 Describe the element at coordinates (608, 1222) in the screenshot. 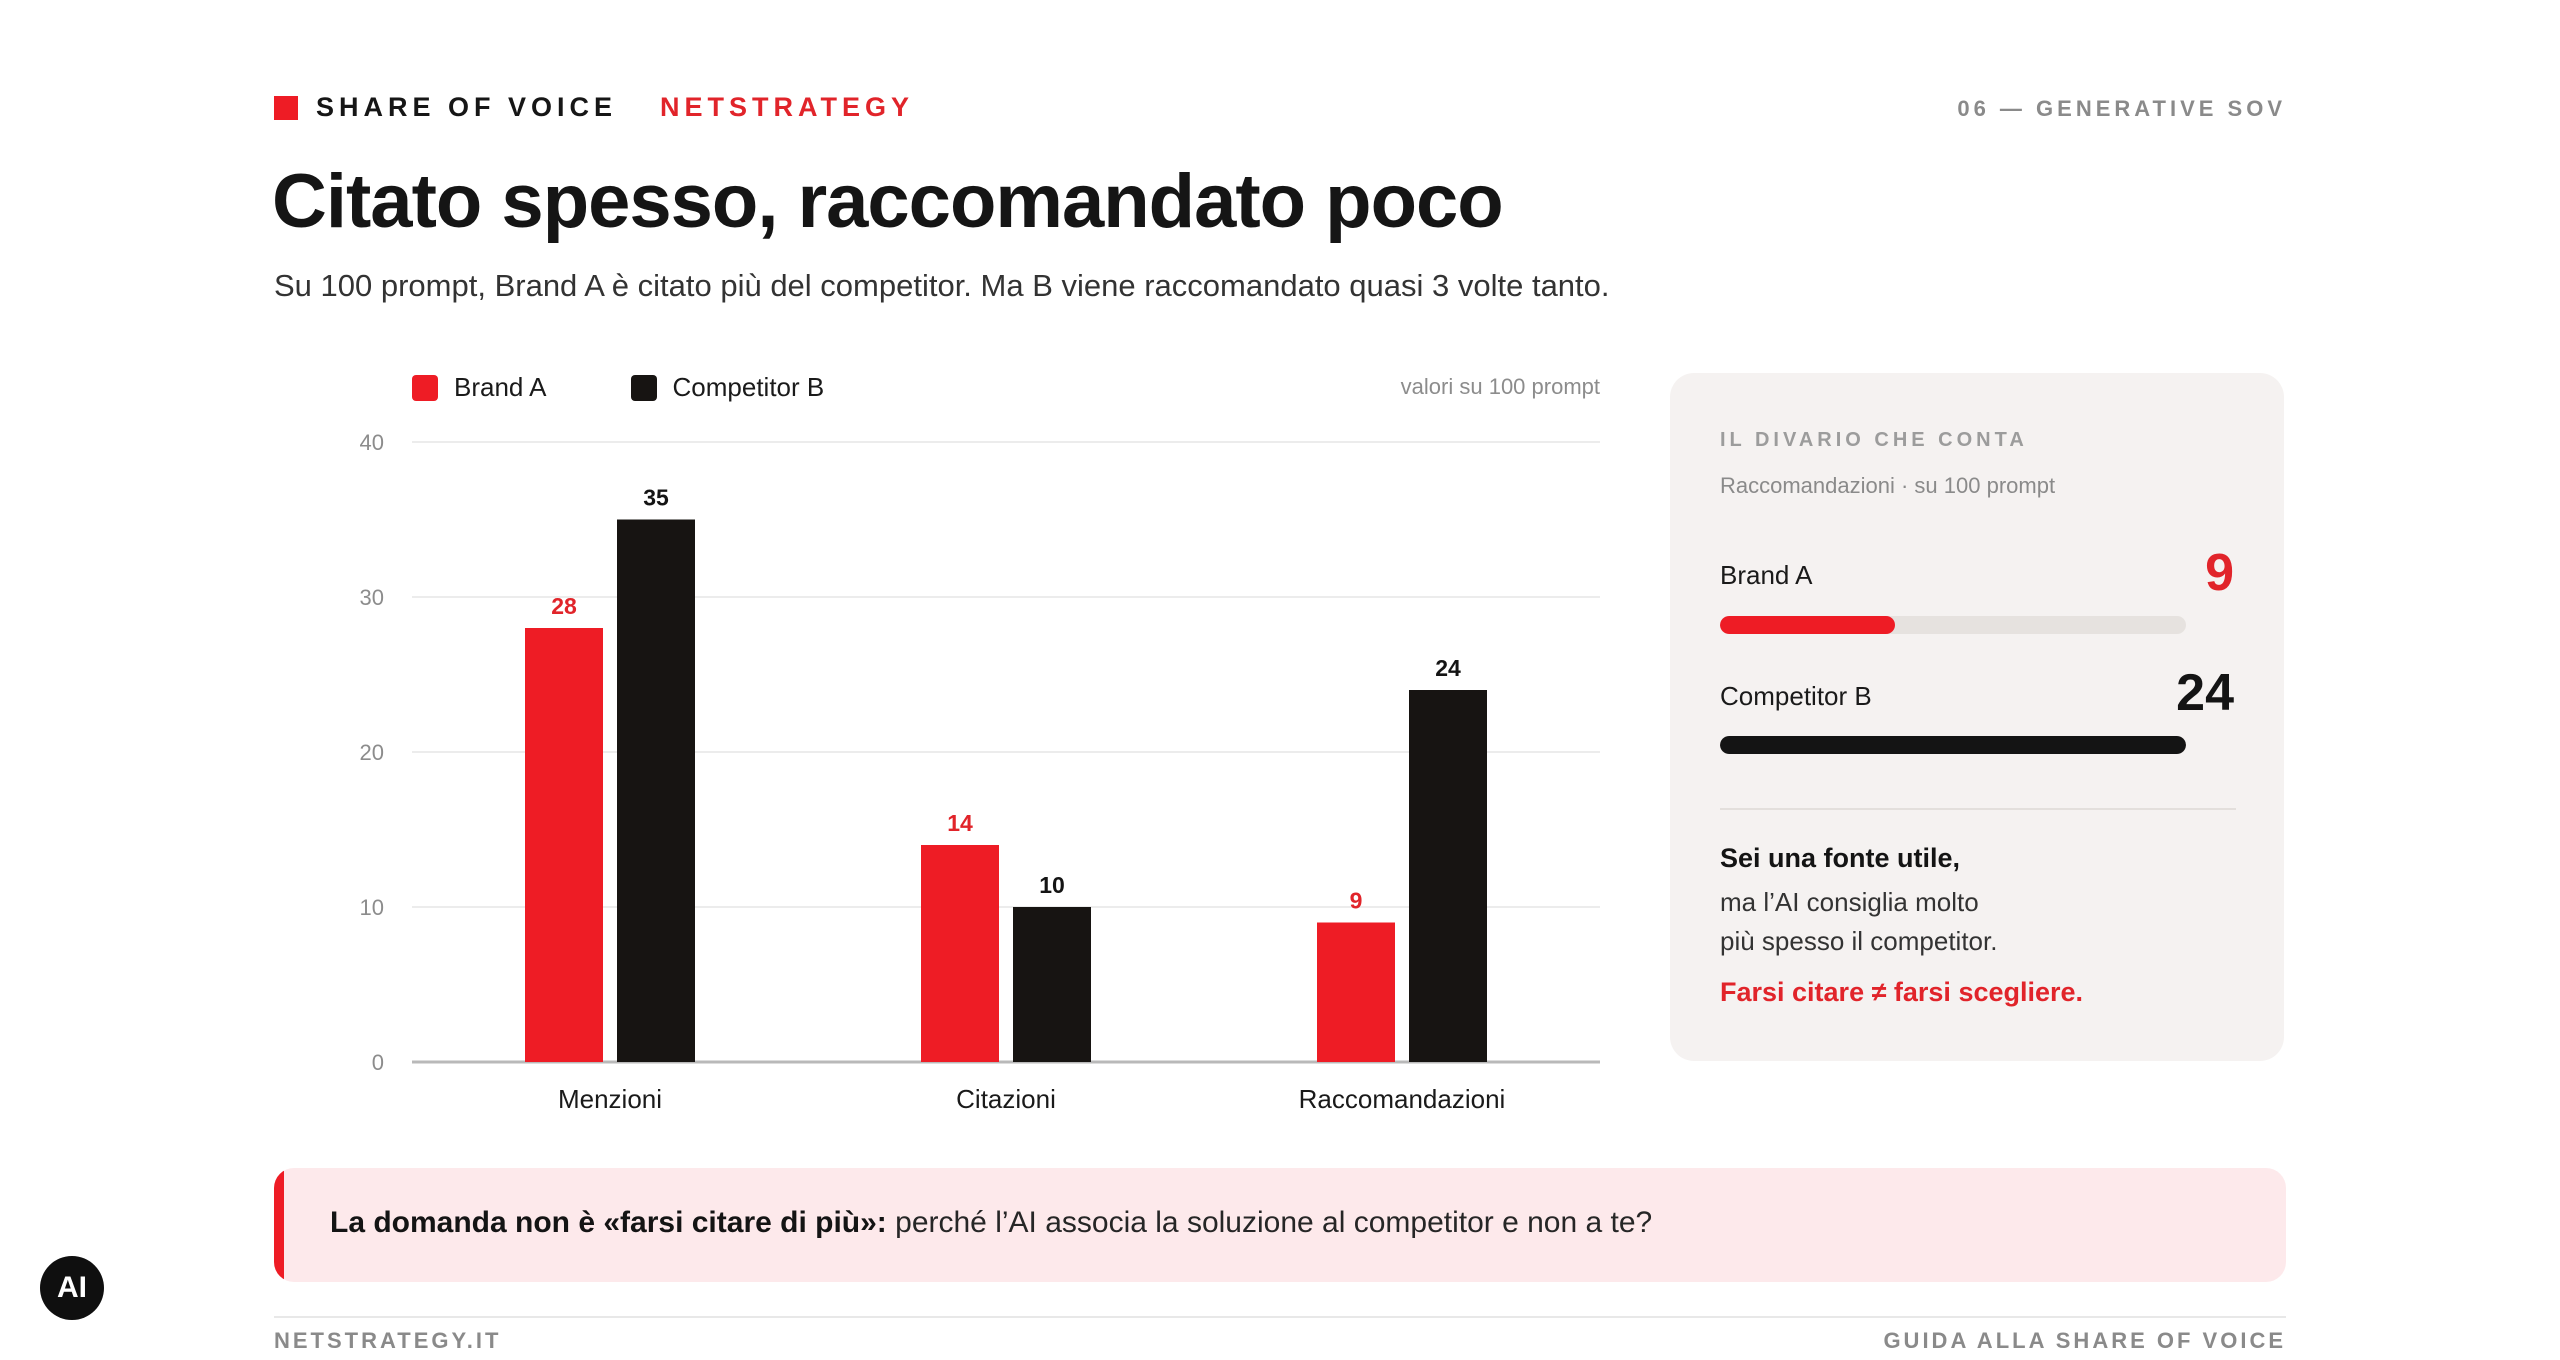

I see `callout-bold: La domanda non è «farsi citare di più»:` at that location.